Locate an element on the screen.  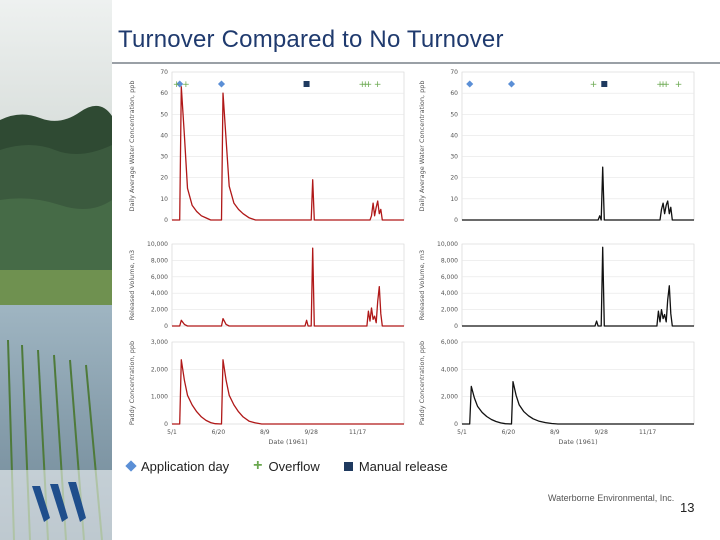
slide-title: Turnover Compared to No Turnover is located at coordinates (311, 39).